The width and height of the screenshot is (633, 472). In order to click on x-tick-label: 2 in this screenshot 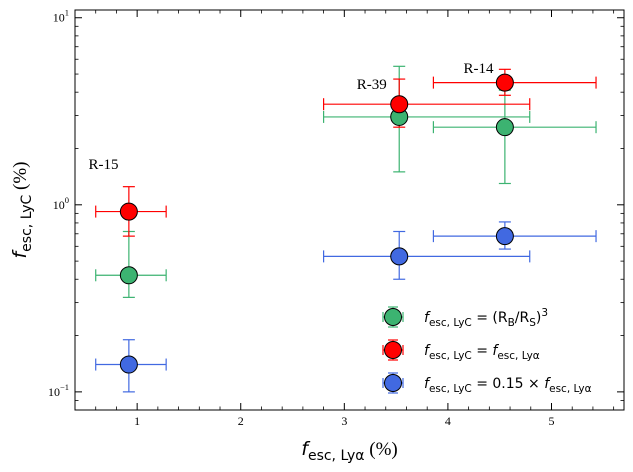, I will do `click(241, 421)`.